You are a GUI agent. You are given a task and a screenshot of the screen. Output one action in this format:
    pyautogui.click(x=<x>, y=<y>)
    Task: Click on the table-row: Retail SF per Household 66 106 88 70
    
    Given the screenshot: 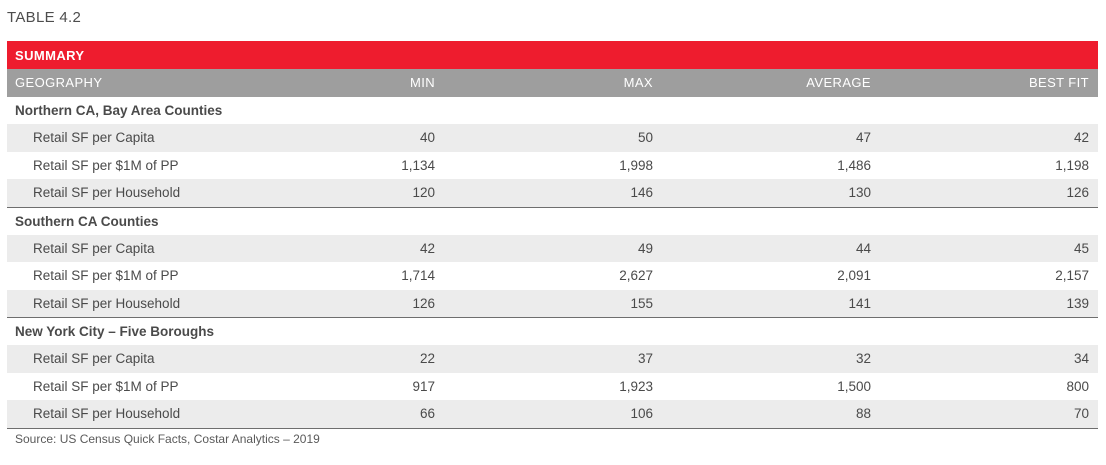 What is the action you would take?
    pyautogui.click(x=552, y=414)
    